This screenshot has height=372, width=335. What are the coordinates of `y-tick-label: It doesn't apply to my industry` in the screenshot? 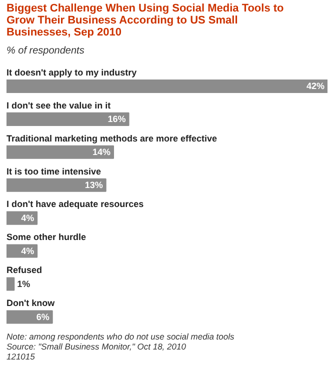 It's located at (71, 72).